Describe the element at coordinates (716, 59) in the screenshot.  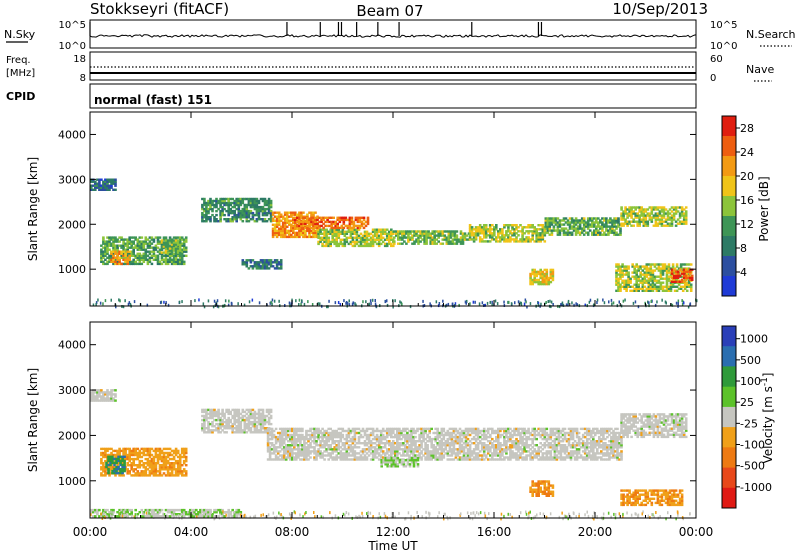
I see `nave-tick-top: 60` at that location.